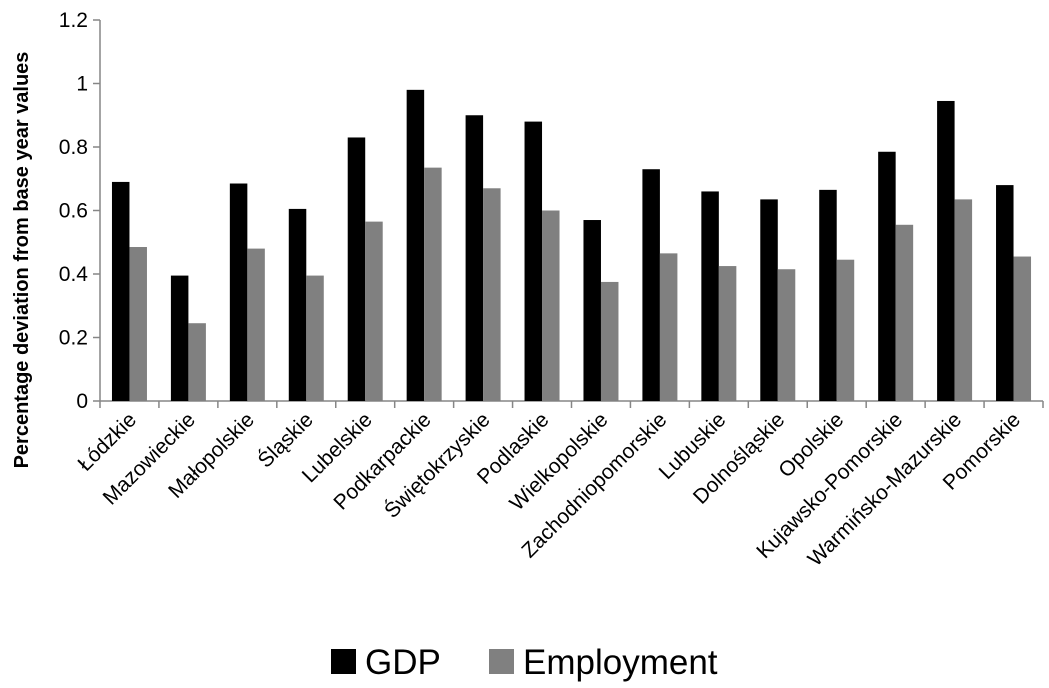 The image size is (1049, 688). What do you see at coordinates (82, 401) in the screenshot?
I see `y-tick-label: 0` at bounding box center [82, 401].